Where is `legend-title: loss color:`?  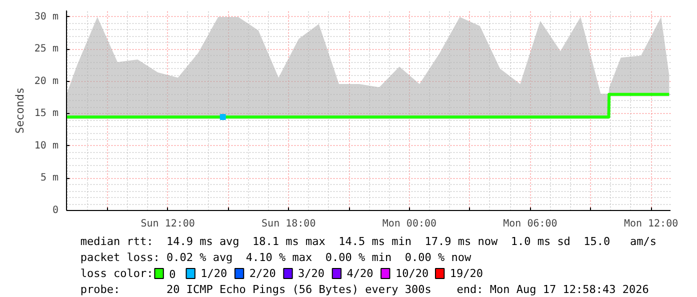 legend-title: loss color: is located at coordinates (117, 273).